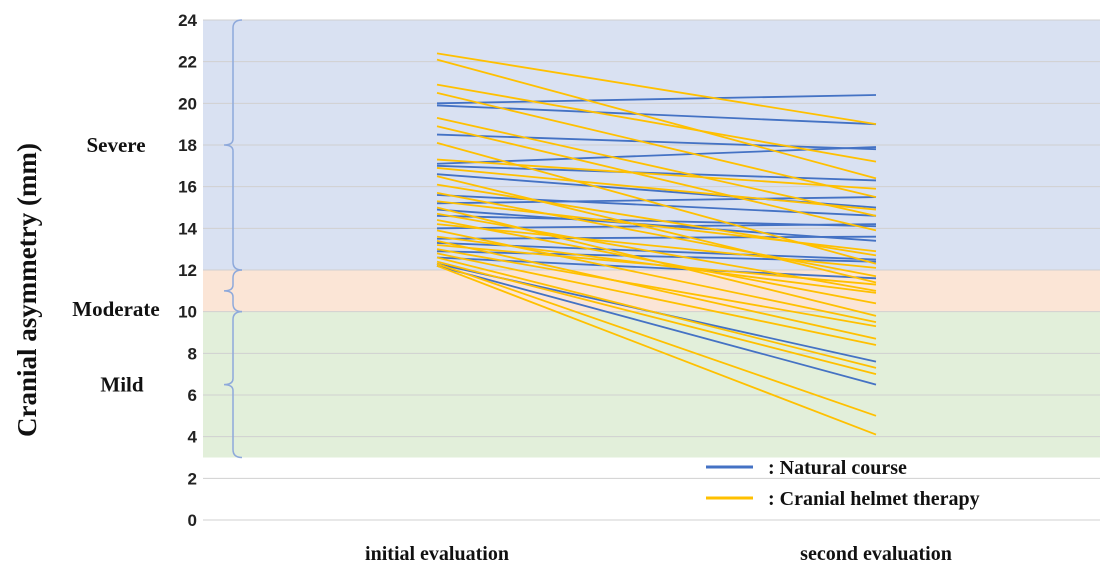 Image resolution: width=1116 pixels, height=575 pixels. Describe the element at coordinates (437, 554) in the screenshot. I see `x-category-label: initial evaluation` at that location.